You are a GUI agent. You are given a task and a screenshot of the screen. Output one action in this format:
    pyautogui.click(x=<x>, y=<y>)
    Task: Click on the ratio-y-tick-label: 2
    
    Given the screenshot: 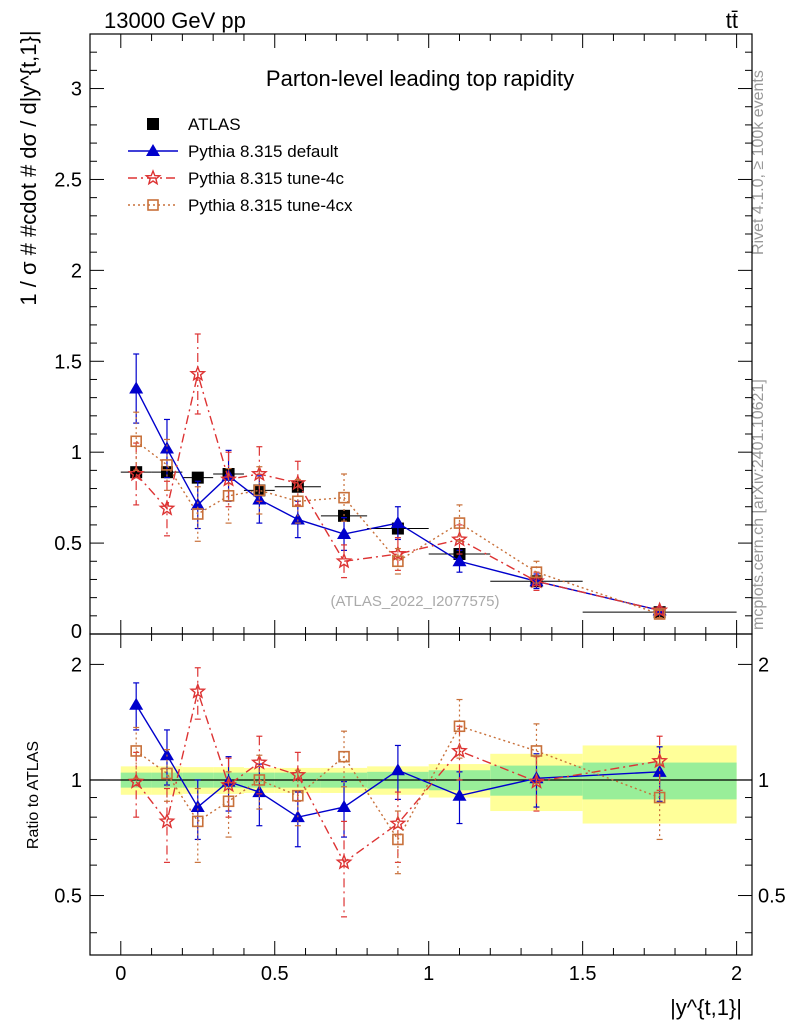 What is the action you would take?
    pyautogui.click(x=76, y=665)
    